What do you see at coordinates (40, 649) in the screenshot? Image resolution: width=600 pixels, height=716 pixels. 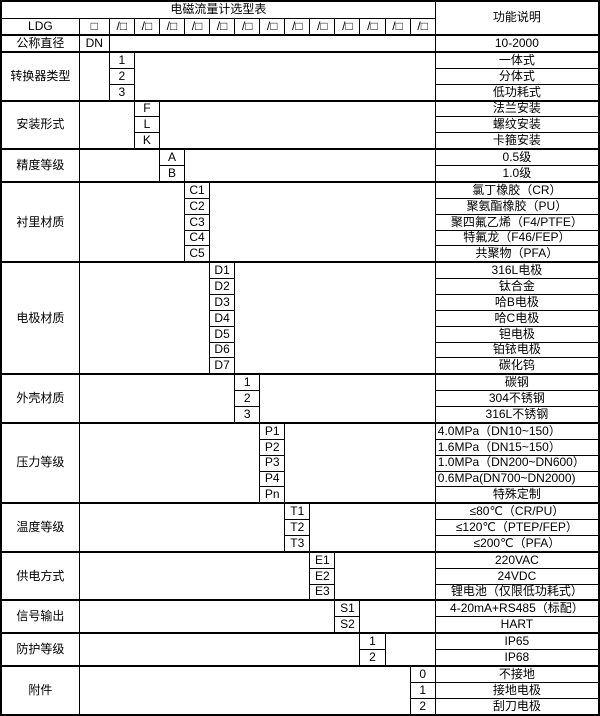 I see `section-label: 防护等级` at bounding box center [40, 649].